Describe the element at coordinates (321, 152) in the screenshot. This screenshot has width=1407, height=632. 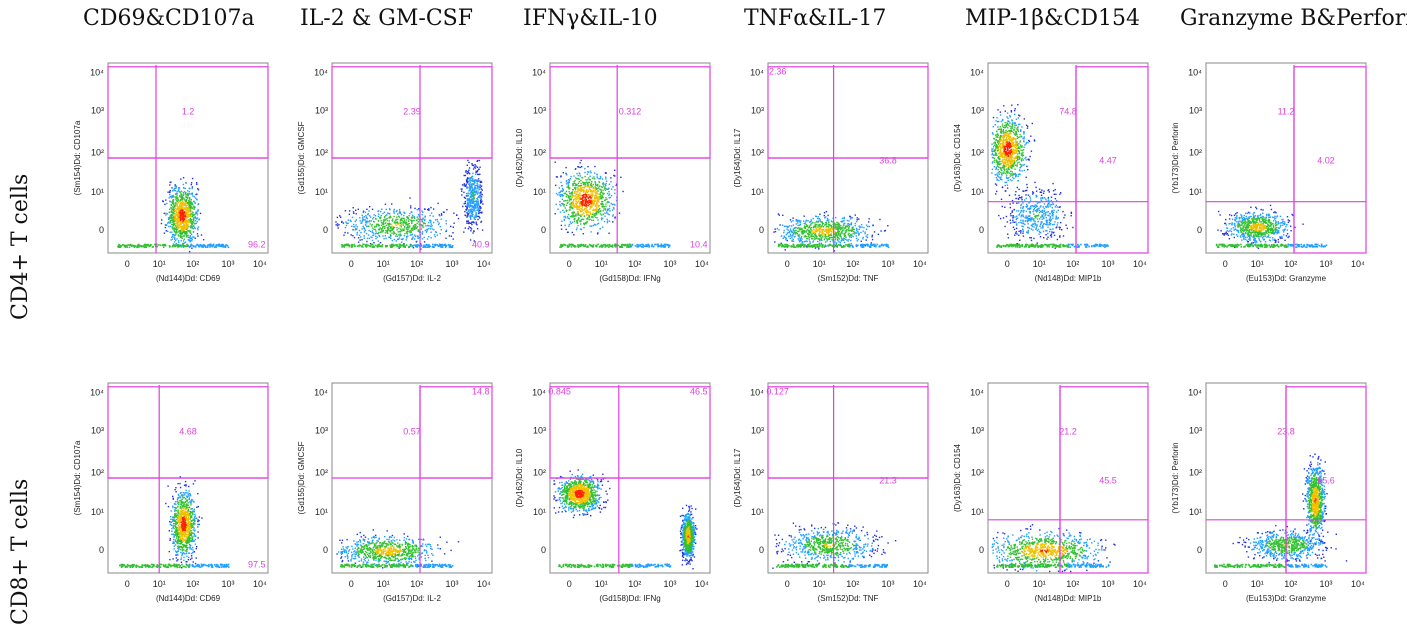
I see `y-tick-label: 10²` at that location.